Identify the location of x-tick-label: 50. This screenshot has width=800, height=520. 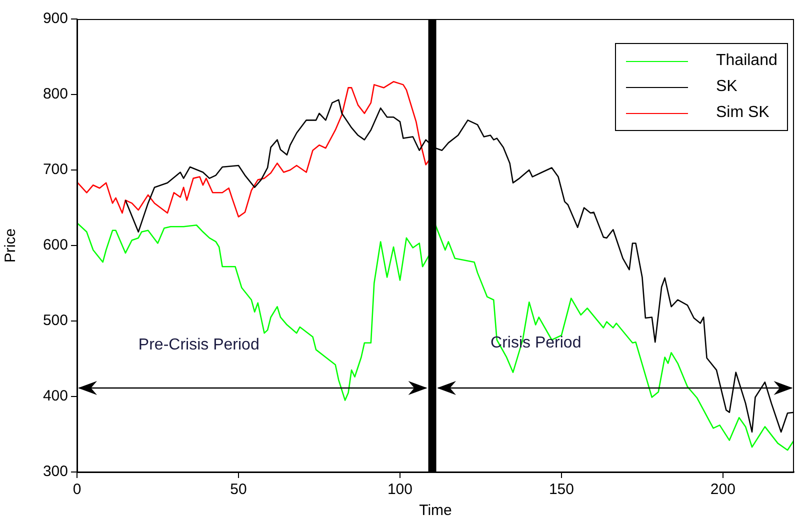
(238, 489).